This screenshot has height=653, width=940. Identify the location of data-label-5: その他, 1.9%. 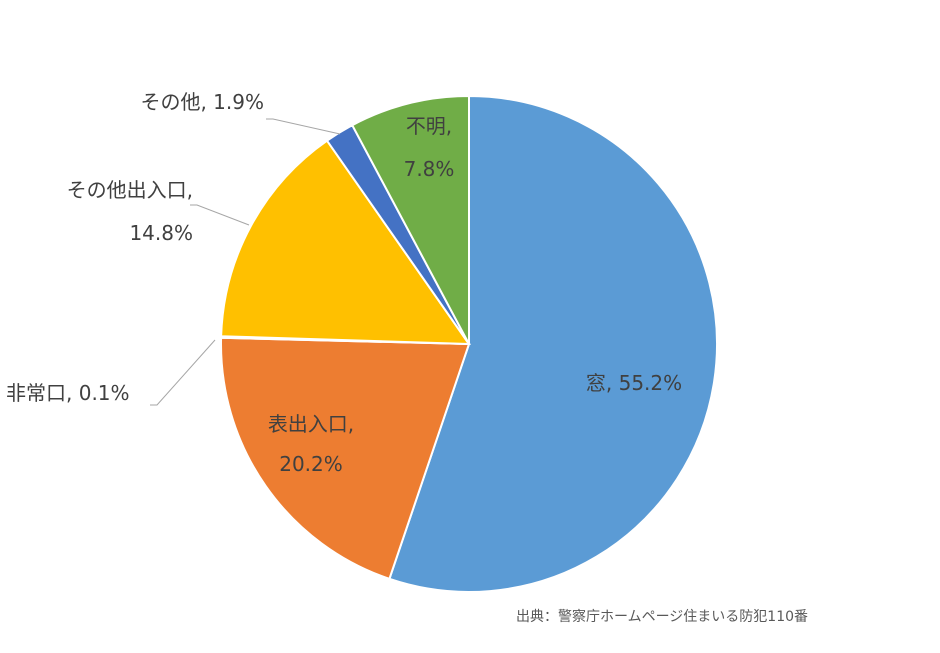
(202, 102).